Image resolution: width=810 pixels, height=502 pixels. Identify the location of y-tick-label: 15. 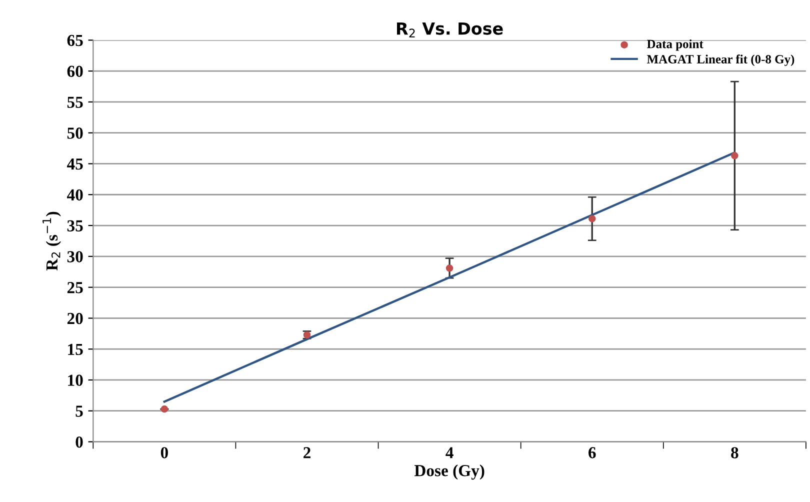
(75, 350).